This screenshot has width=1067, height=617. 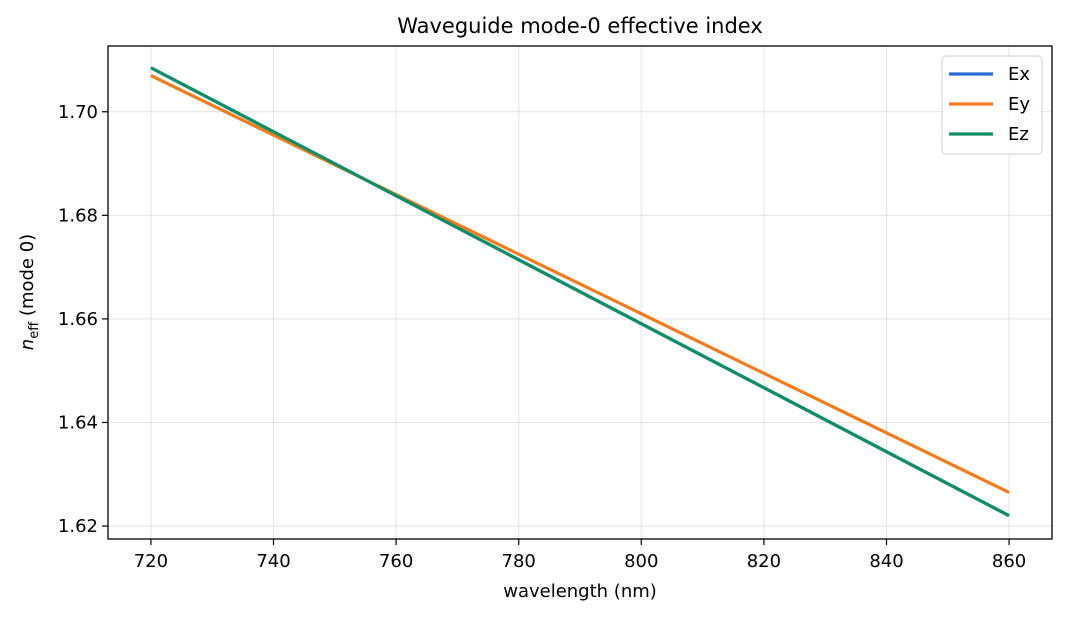 I want to click on y-axis-label-symbol: n, so click(x=27, y=344).